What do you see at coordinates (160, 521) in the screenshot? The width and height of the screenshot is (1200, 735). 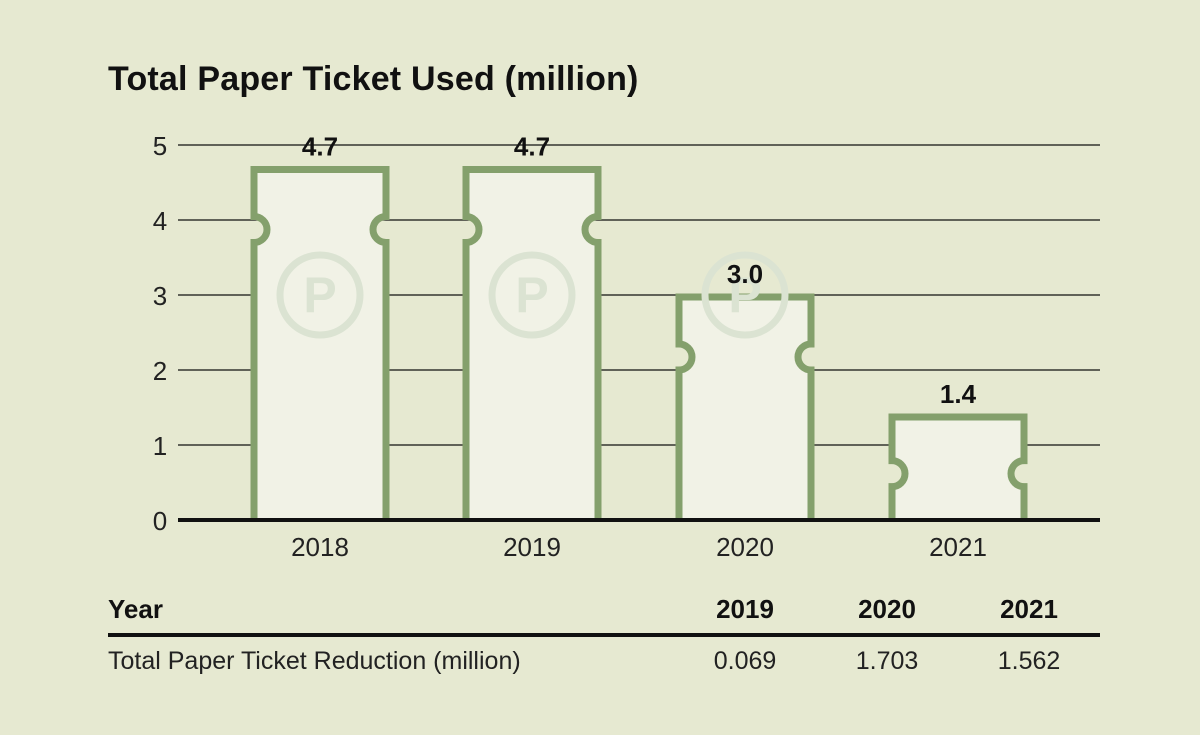 I see `y-tick-label: 0` at bounding box center [160, 521].